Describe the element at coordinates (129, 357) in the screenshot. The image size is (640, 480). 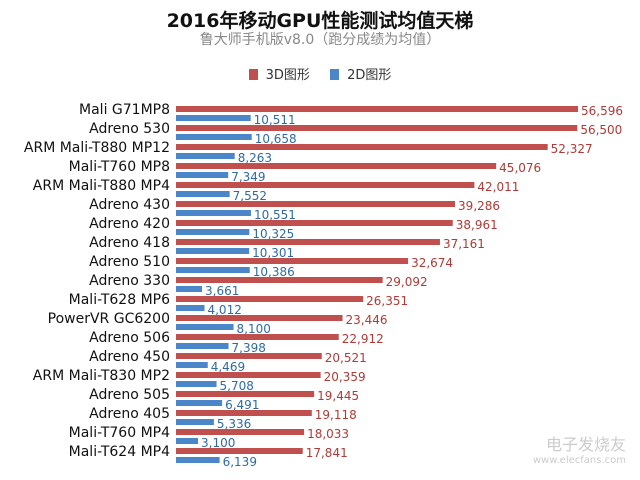
I see `category-label: Adreno 450` at that location.